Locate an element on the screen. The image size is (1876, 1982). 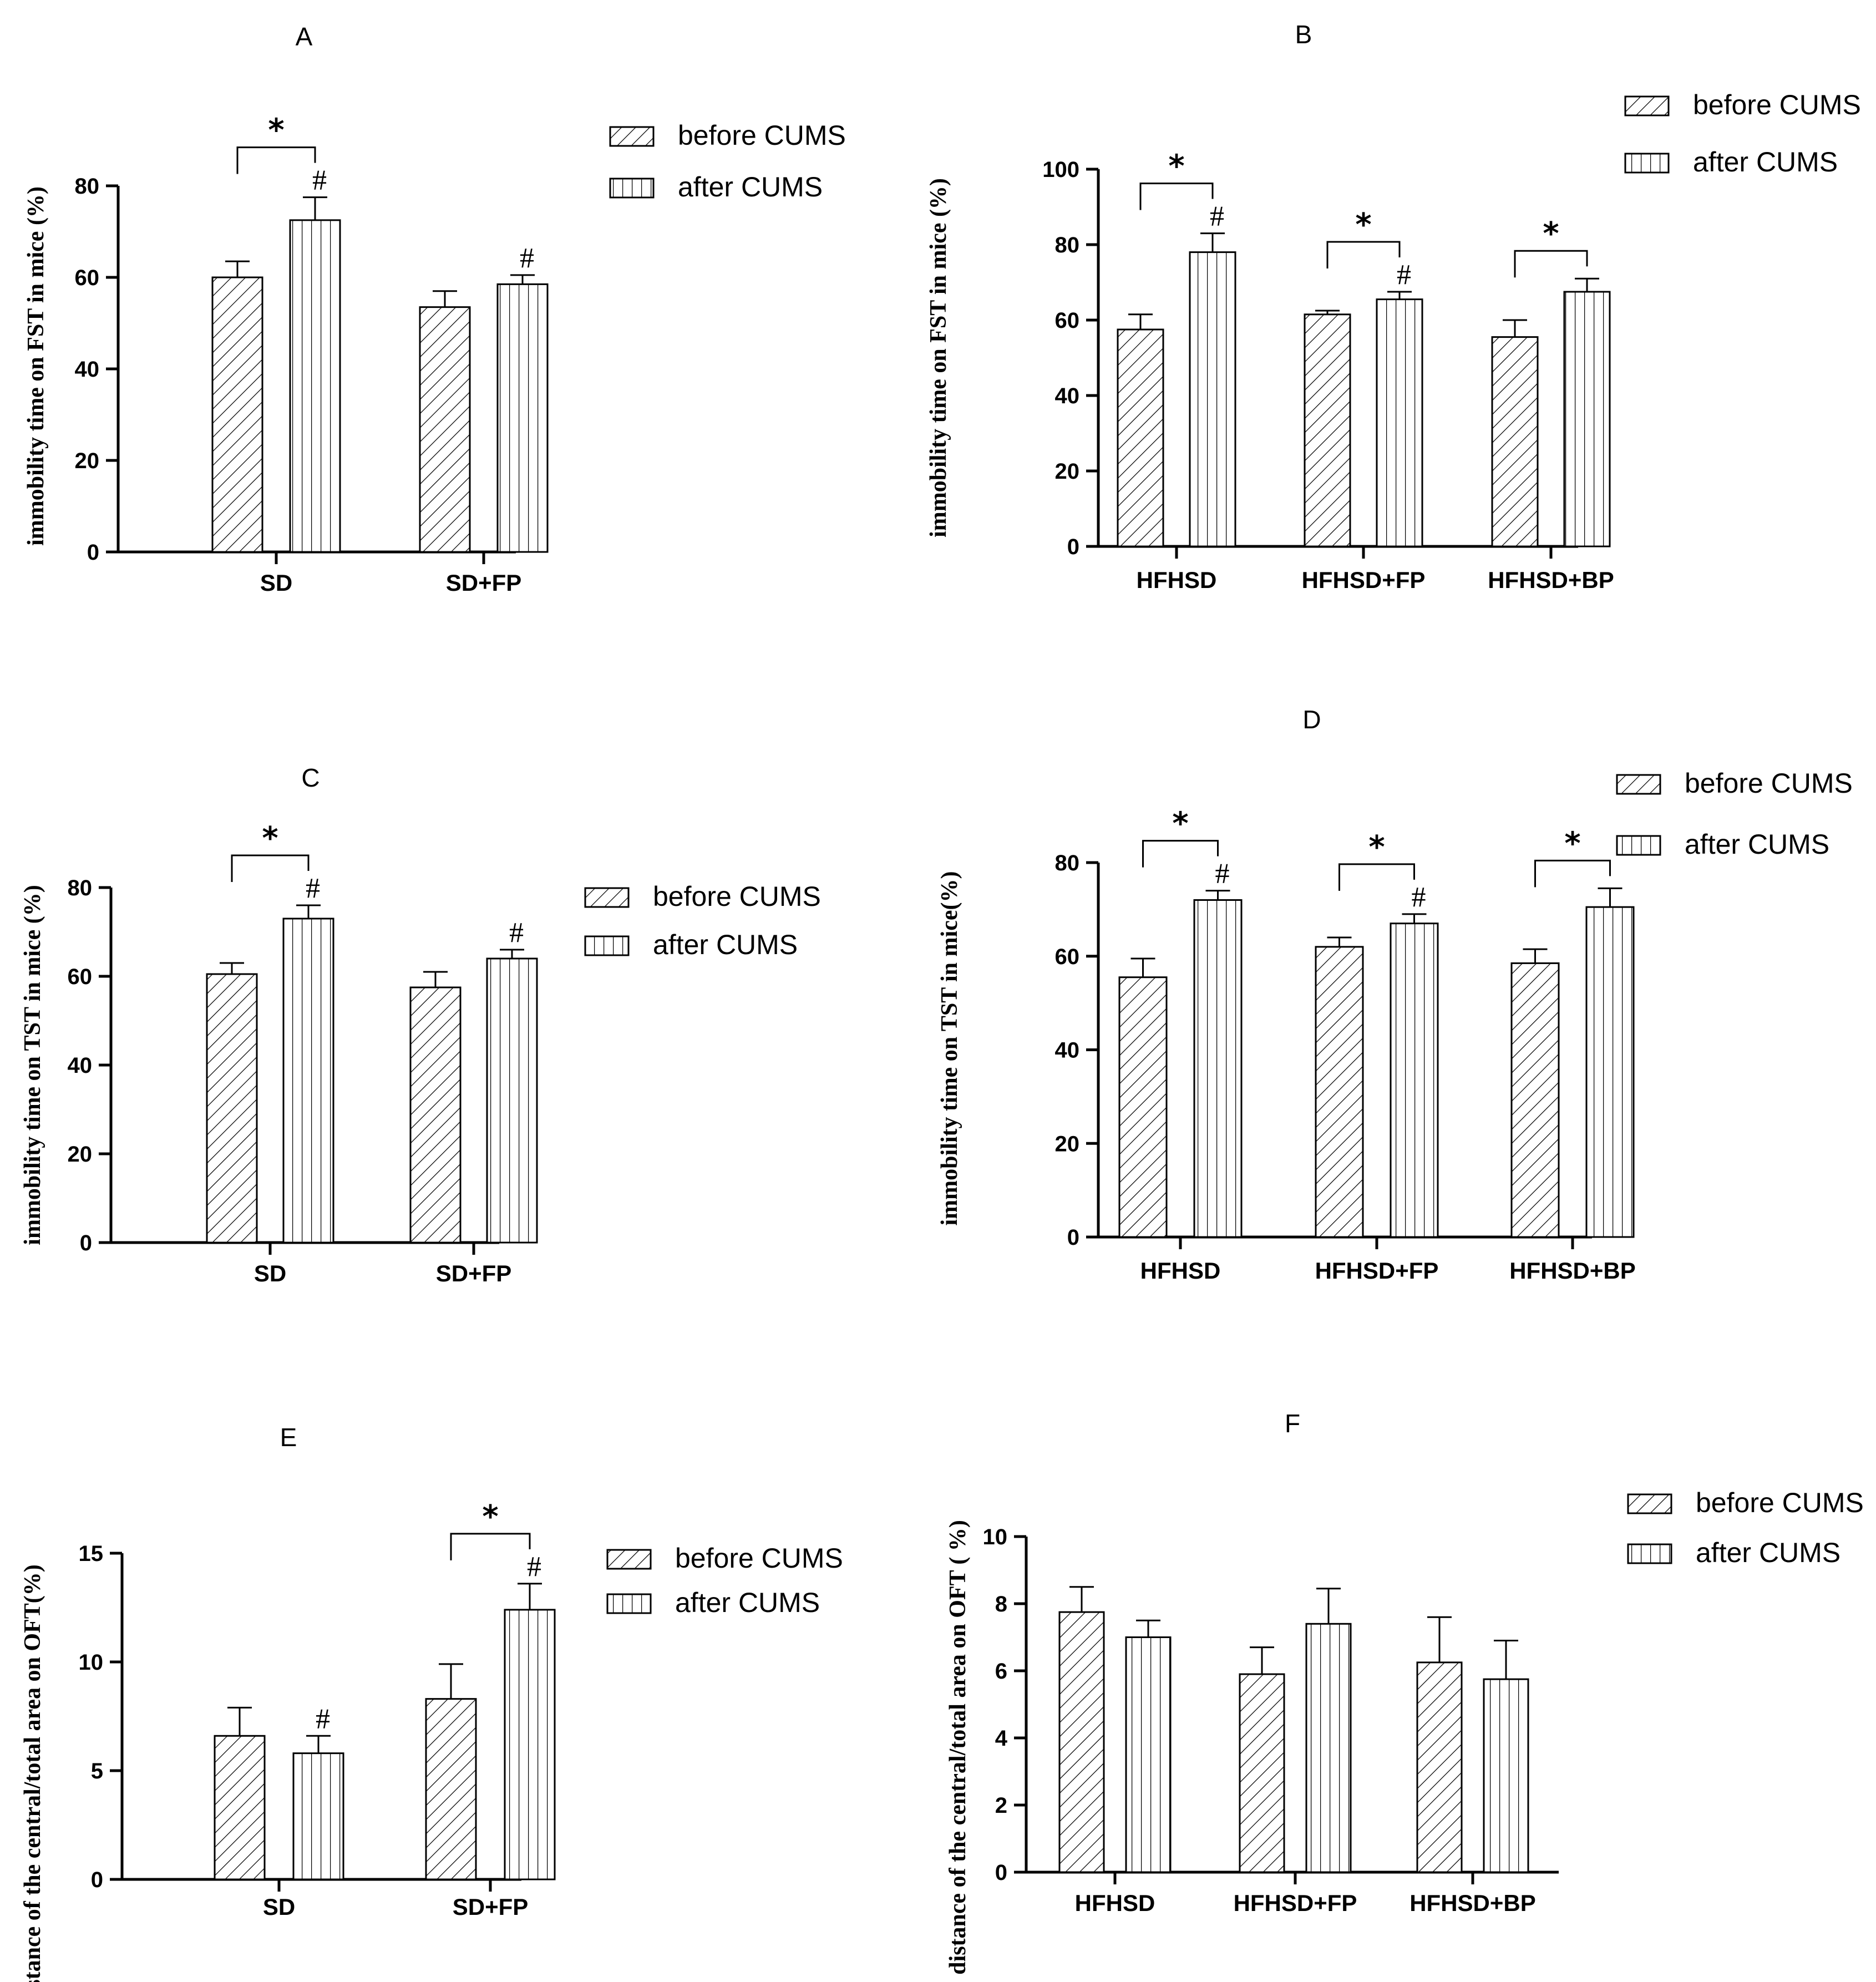
chart-title: D is located at coordinates (1311, 719).